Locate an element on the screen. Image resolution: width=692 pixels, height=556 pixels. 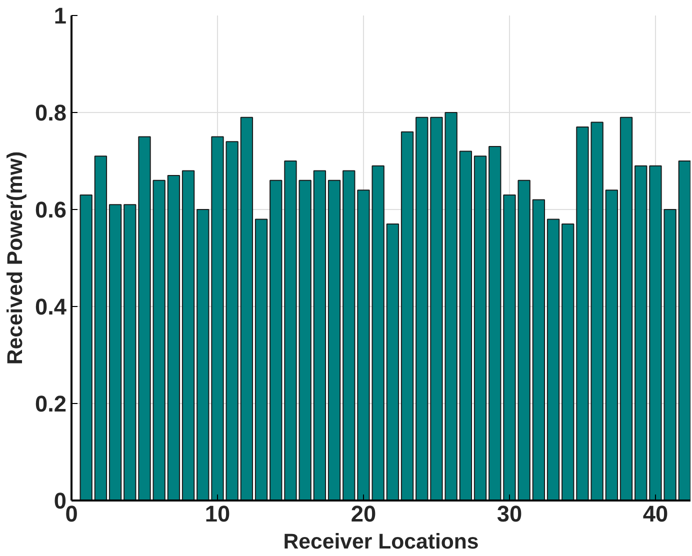
y-tick-label: 0.8 is located at coordinates (51, 113).